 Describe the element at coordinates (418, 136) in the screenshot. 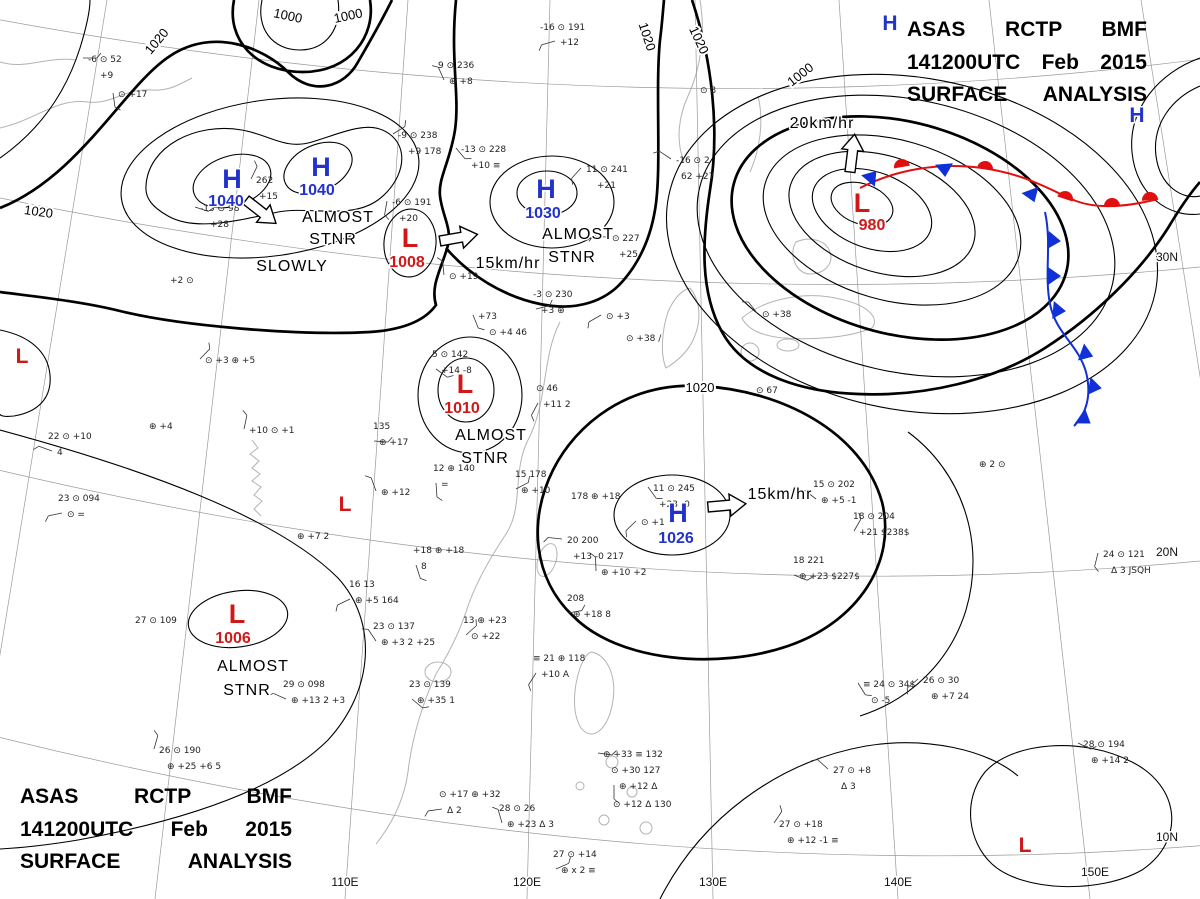

I see `station-plot: -9 ⊙ 238` at that location.